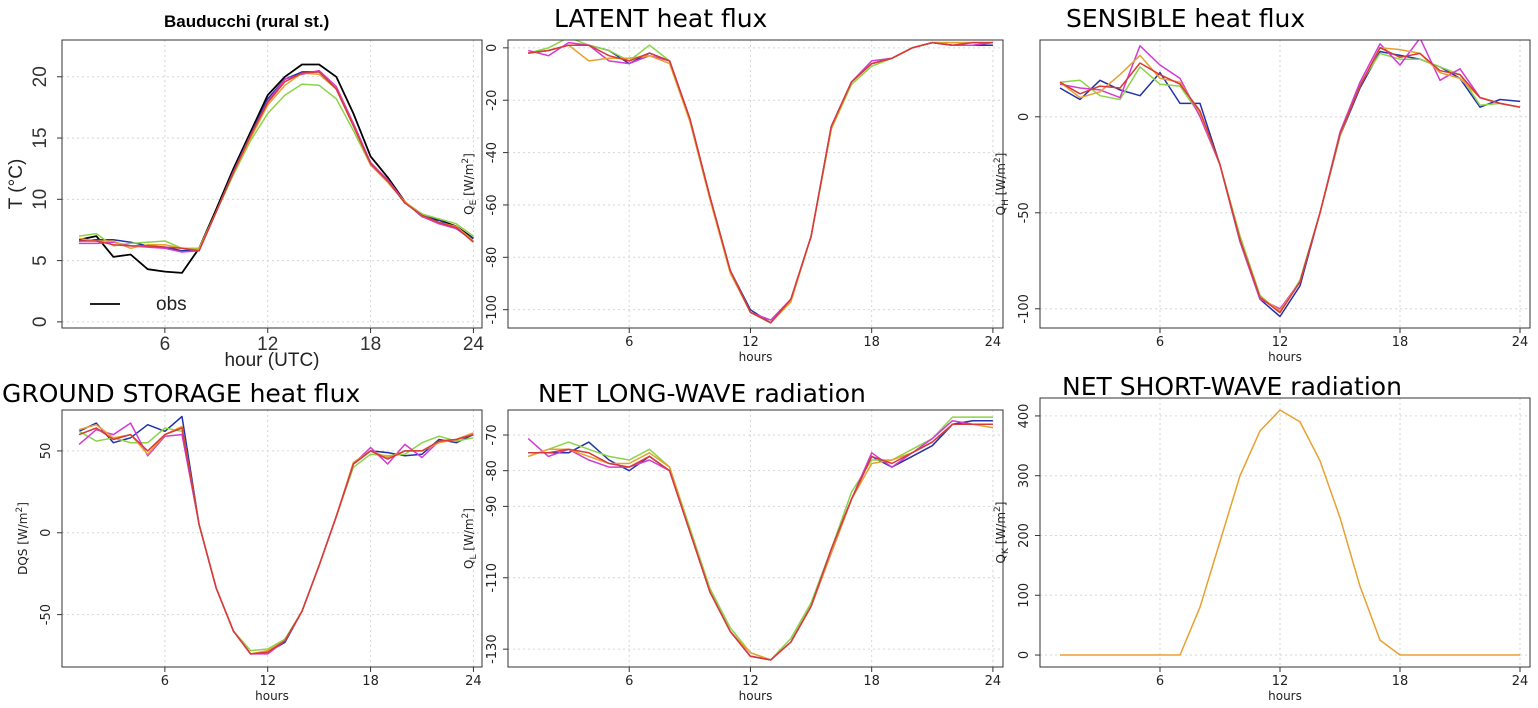 The image size is (1538, 708). What do you see at coordinates (660, 18) in the screenshot?
I see `chart-title: LATENT heat flux` at bounding box center [660, 18].